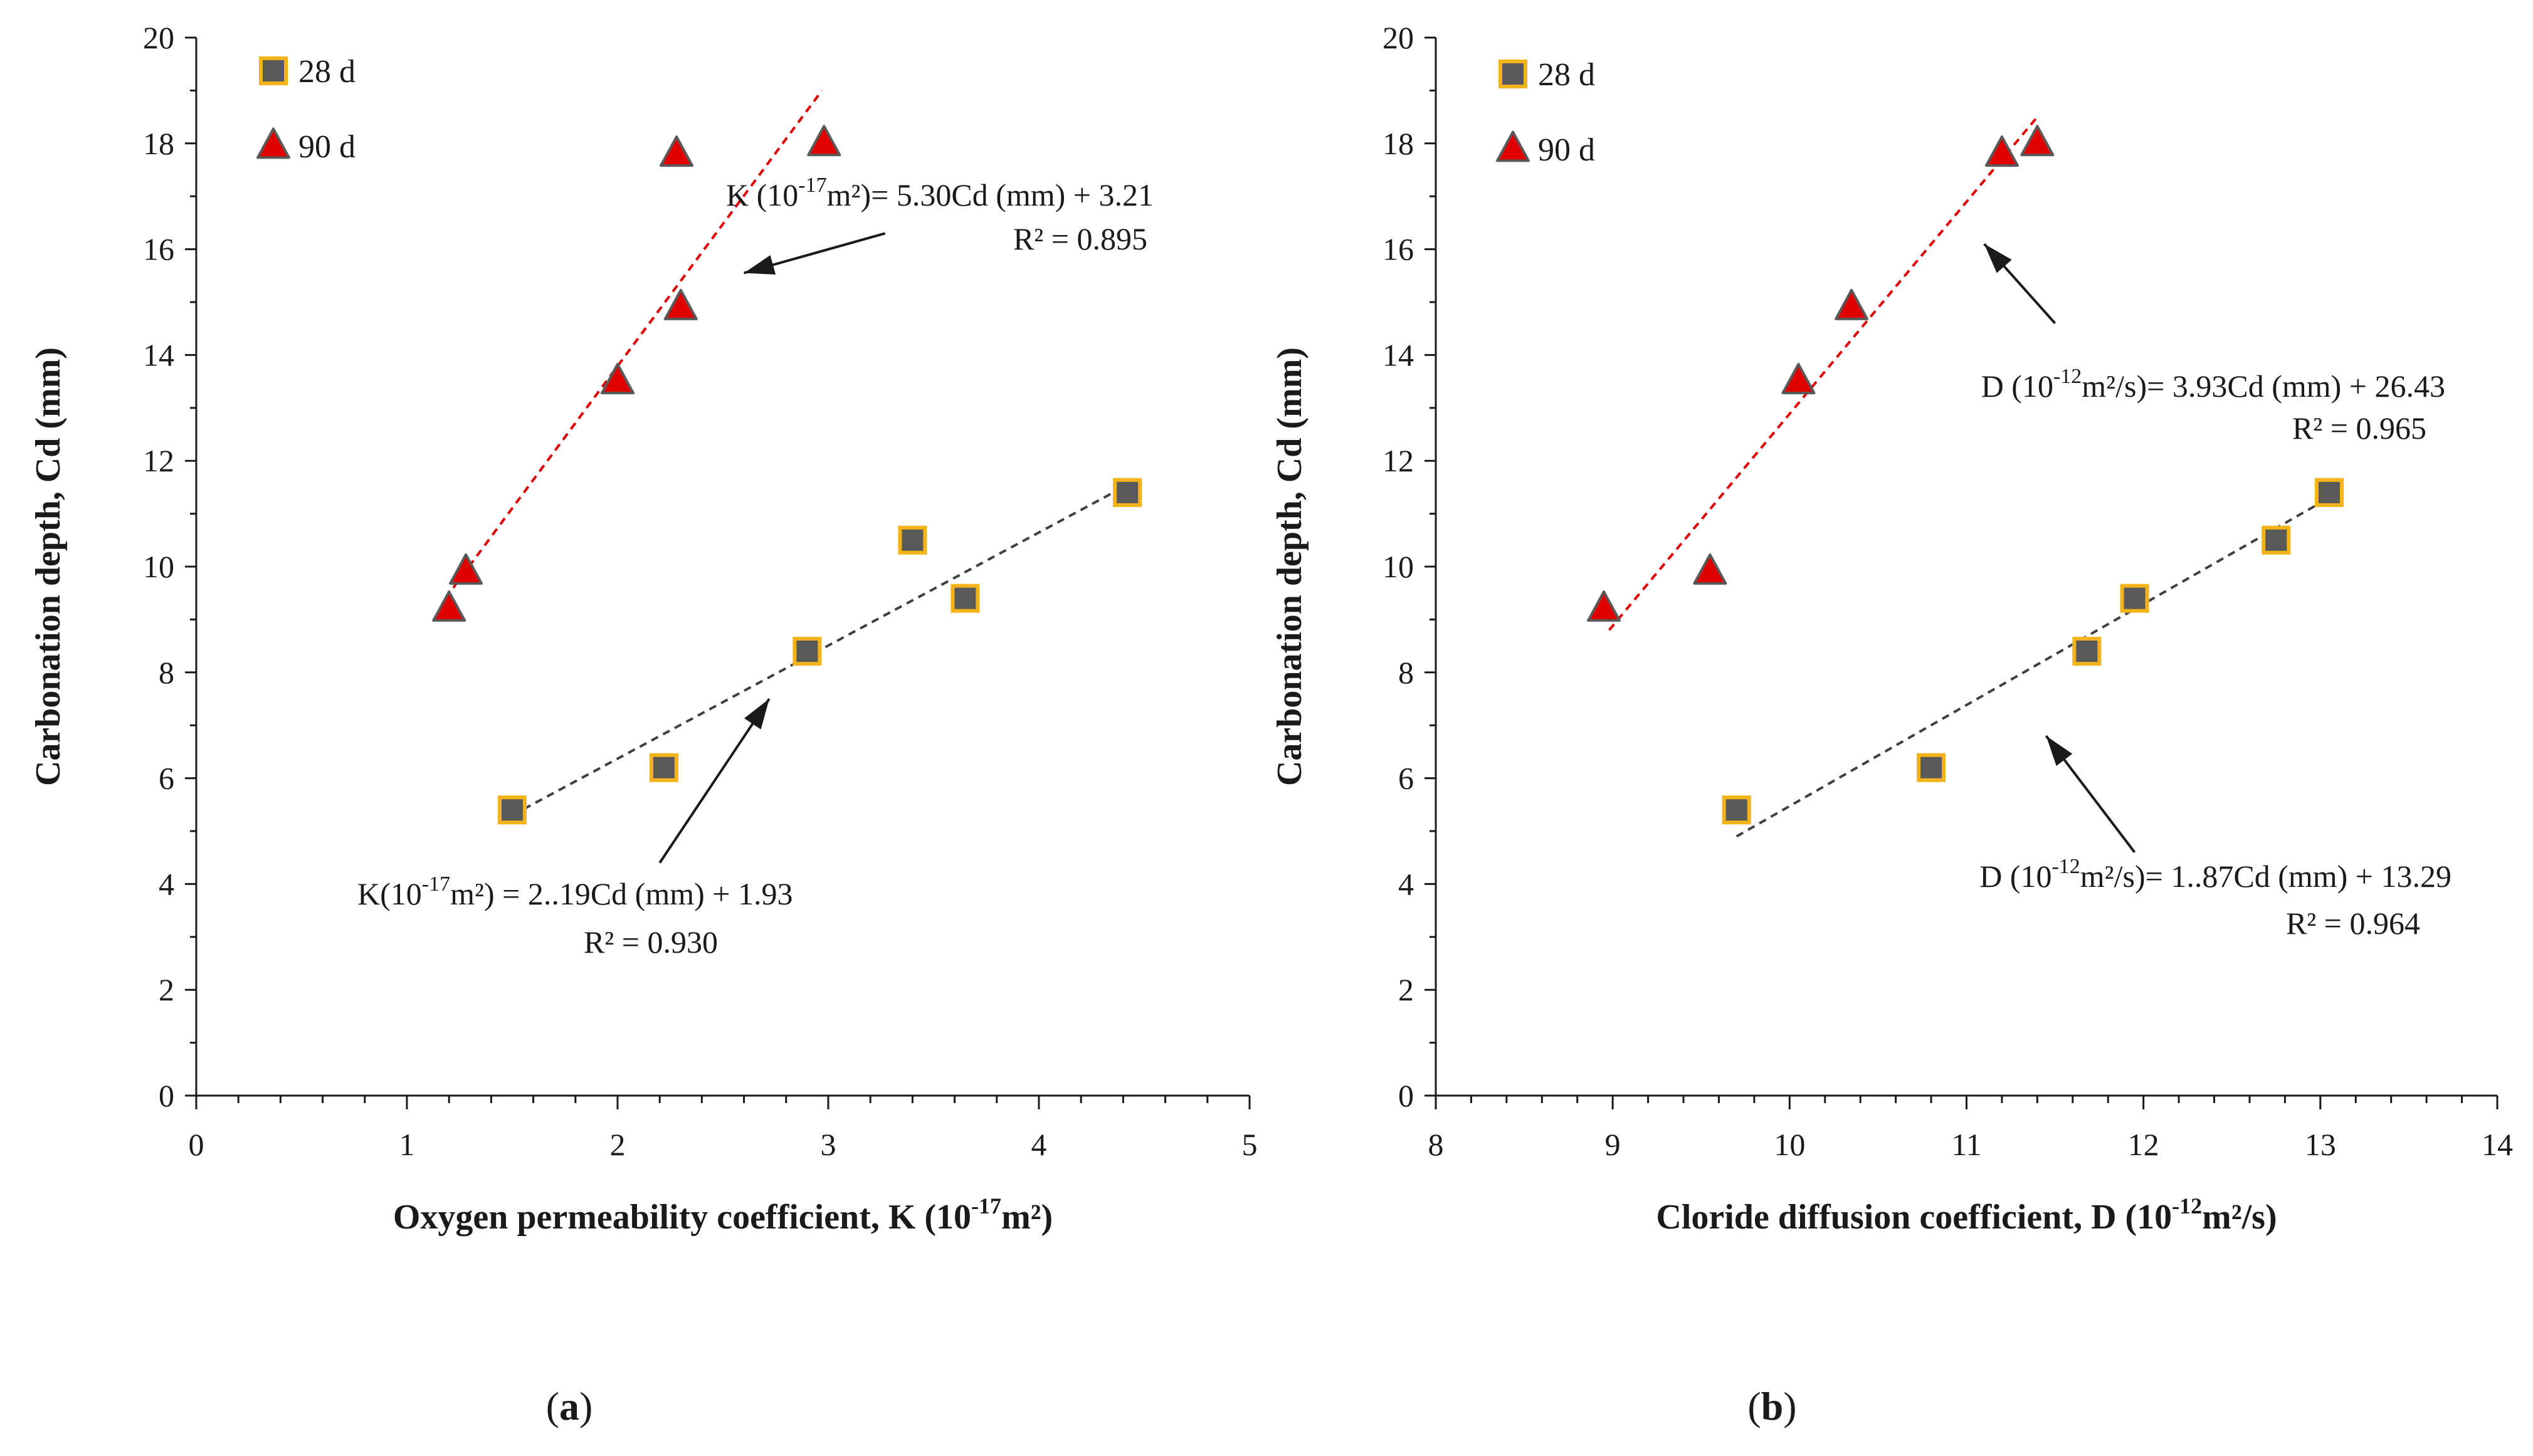 The image size is (2533, 1456). Describe the element at coordinates (1039, 1144) in the screenshot. I see `x-tick-label: 4` at that location.